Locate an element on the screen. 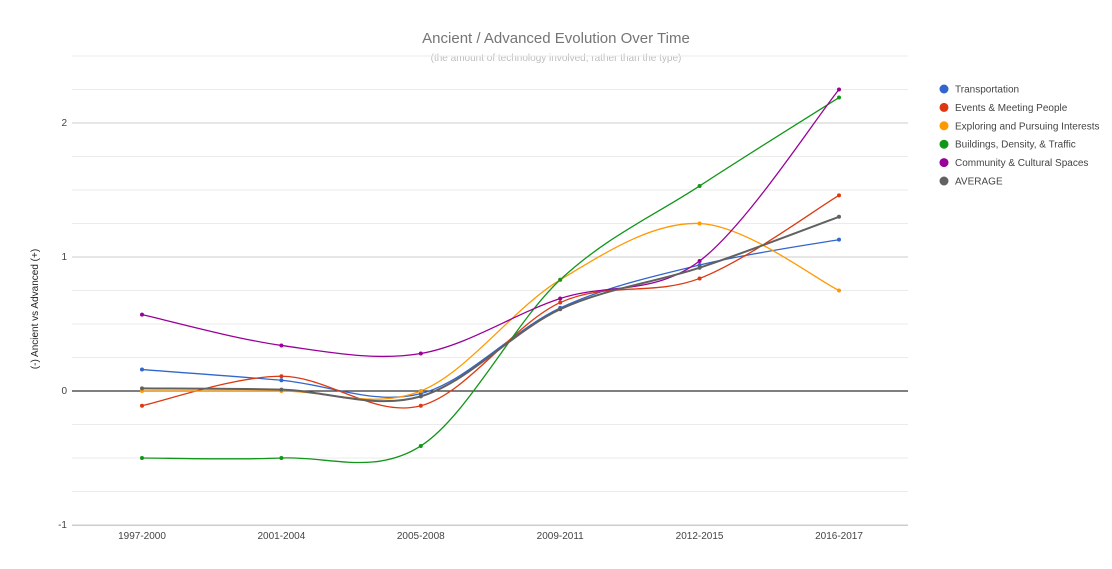 The width and height of the screenshot is (1112, 569). legend-label-transportation: Transportation is located at coordinates (987, 90).